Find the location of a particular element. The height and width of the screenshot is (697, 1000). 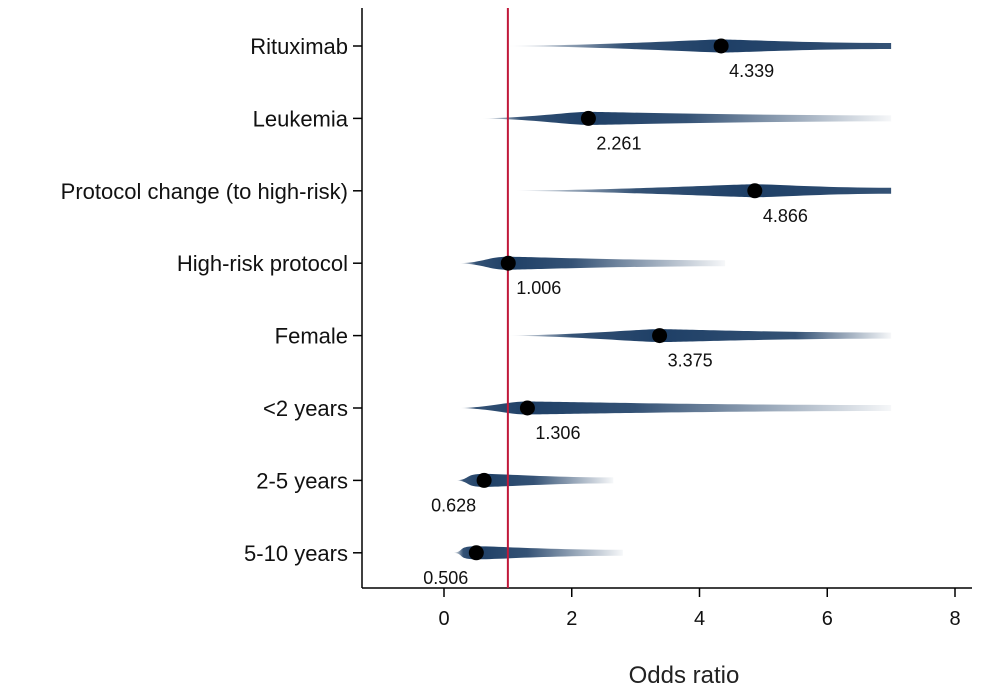

x-tick-label: 2 is located at coordinates (571, 619).